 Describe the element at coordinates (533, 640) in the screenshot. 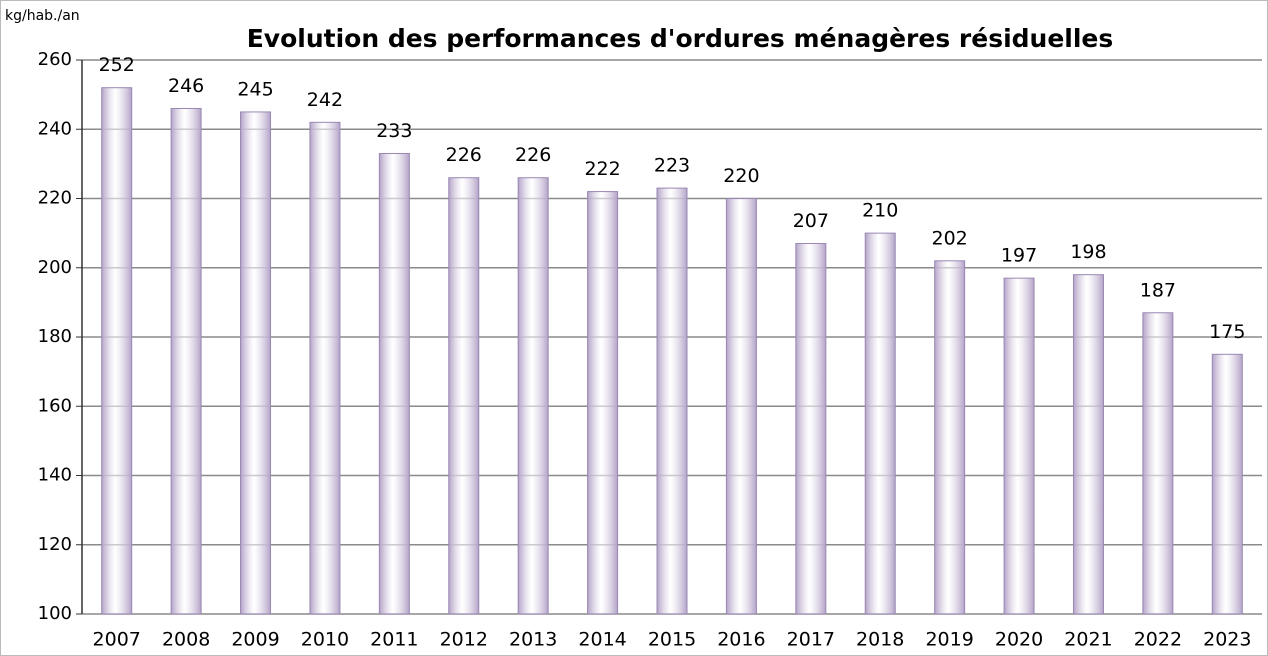

I see `x-tick-label: 2013` at that location.